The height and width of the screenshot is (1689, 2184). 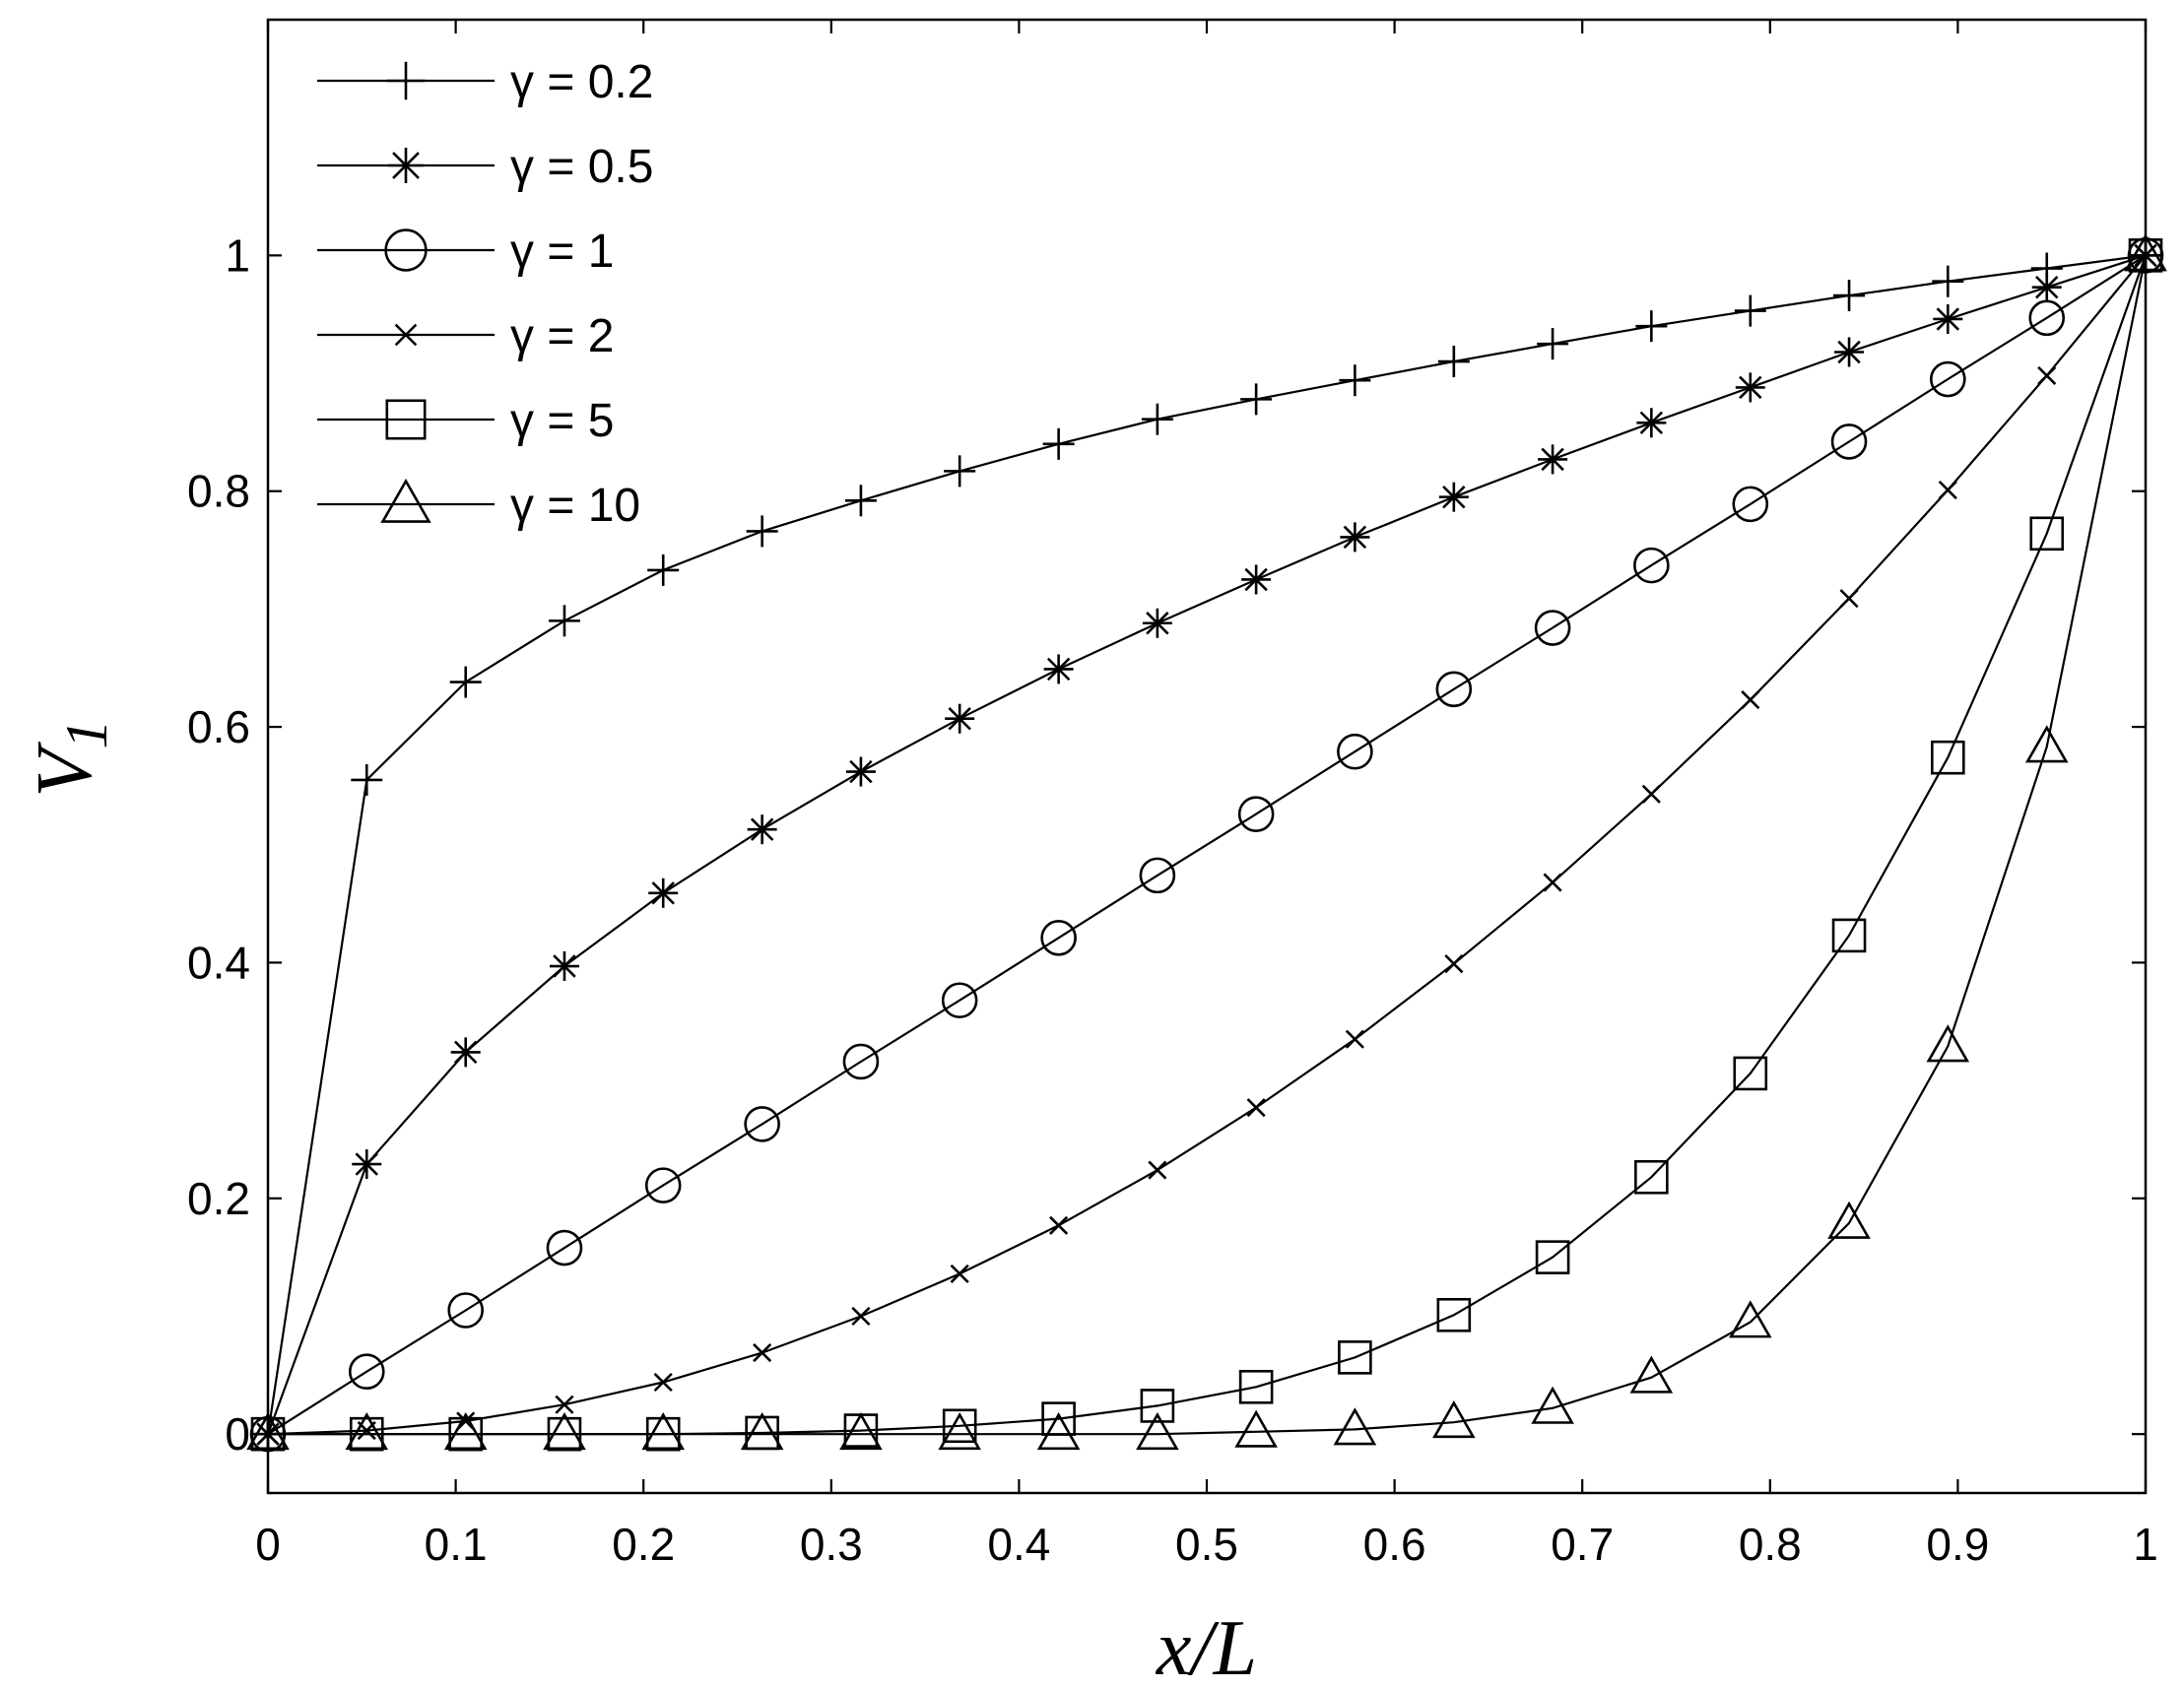 What do you see at coordinates (1394, 1545) in the screenshot?
I see `x-tick-label: 0.6` at bounding box center [1394, 1545].